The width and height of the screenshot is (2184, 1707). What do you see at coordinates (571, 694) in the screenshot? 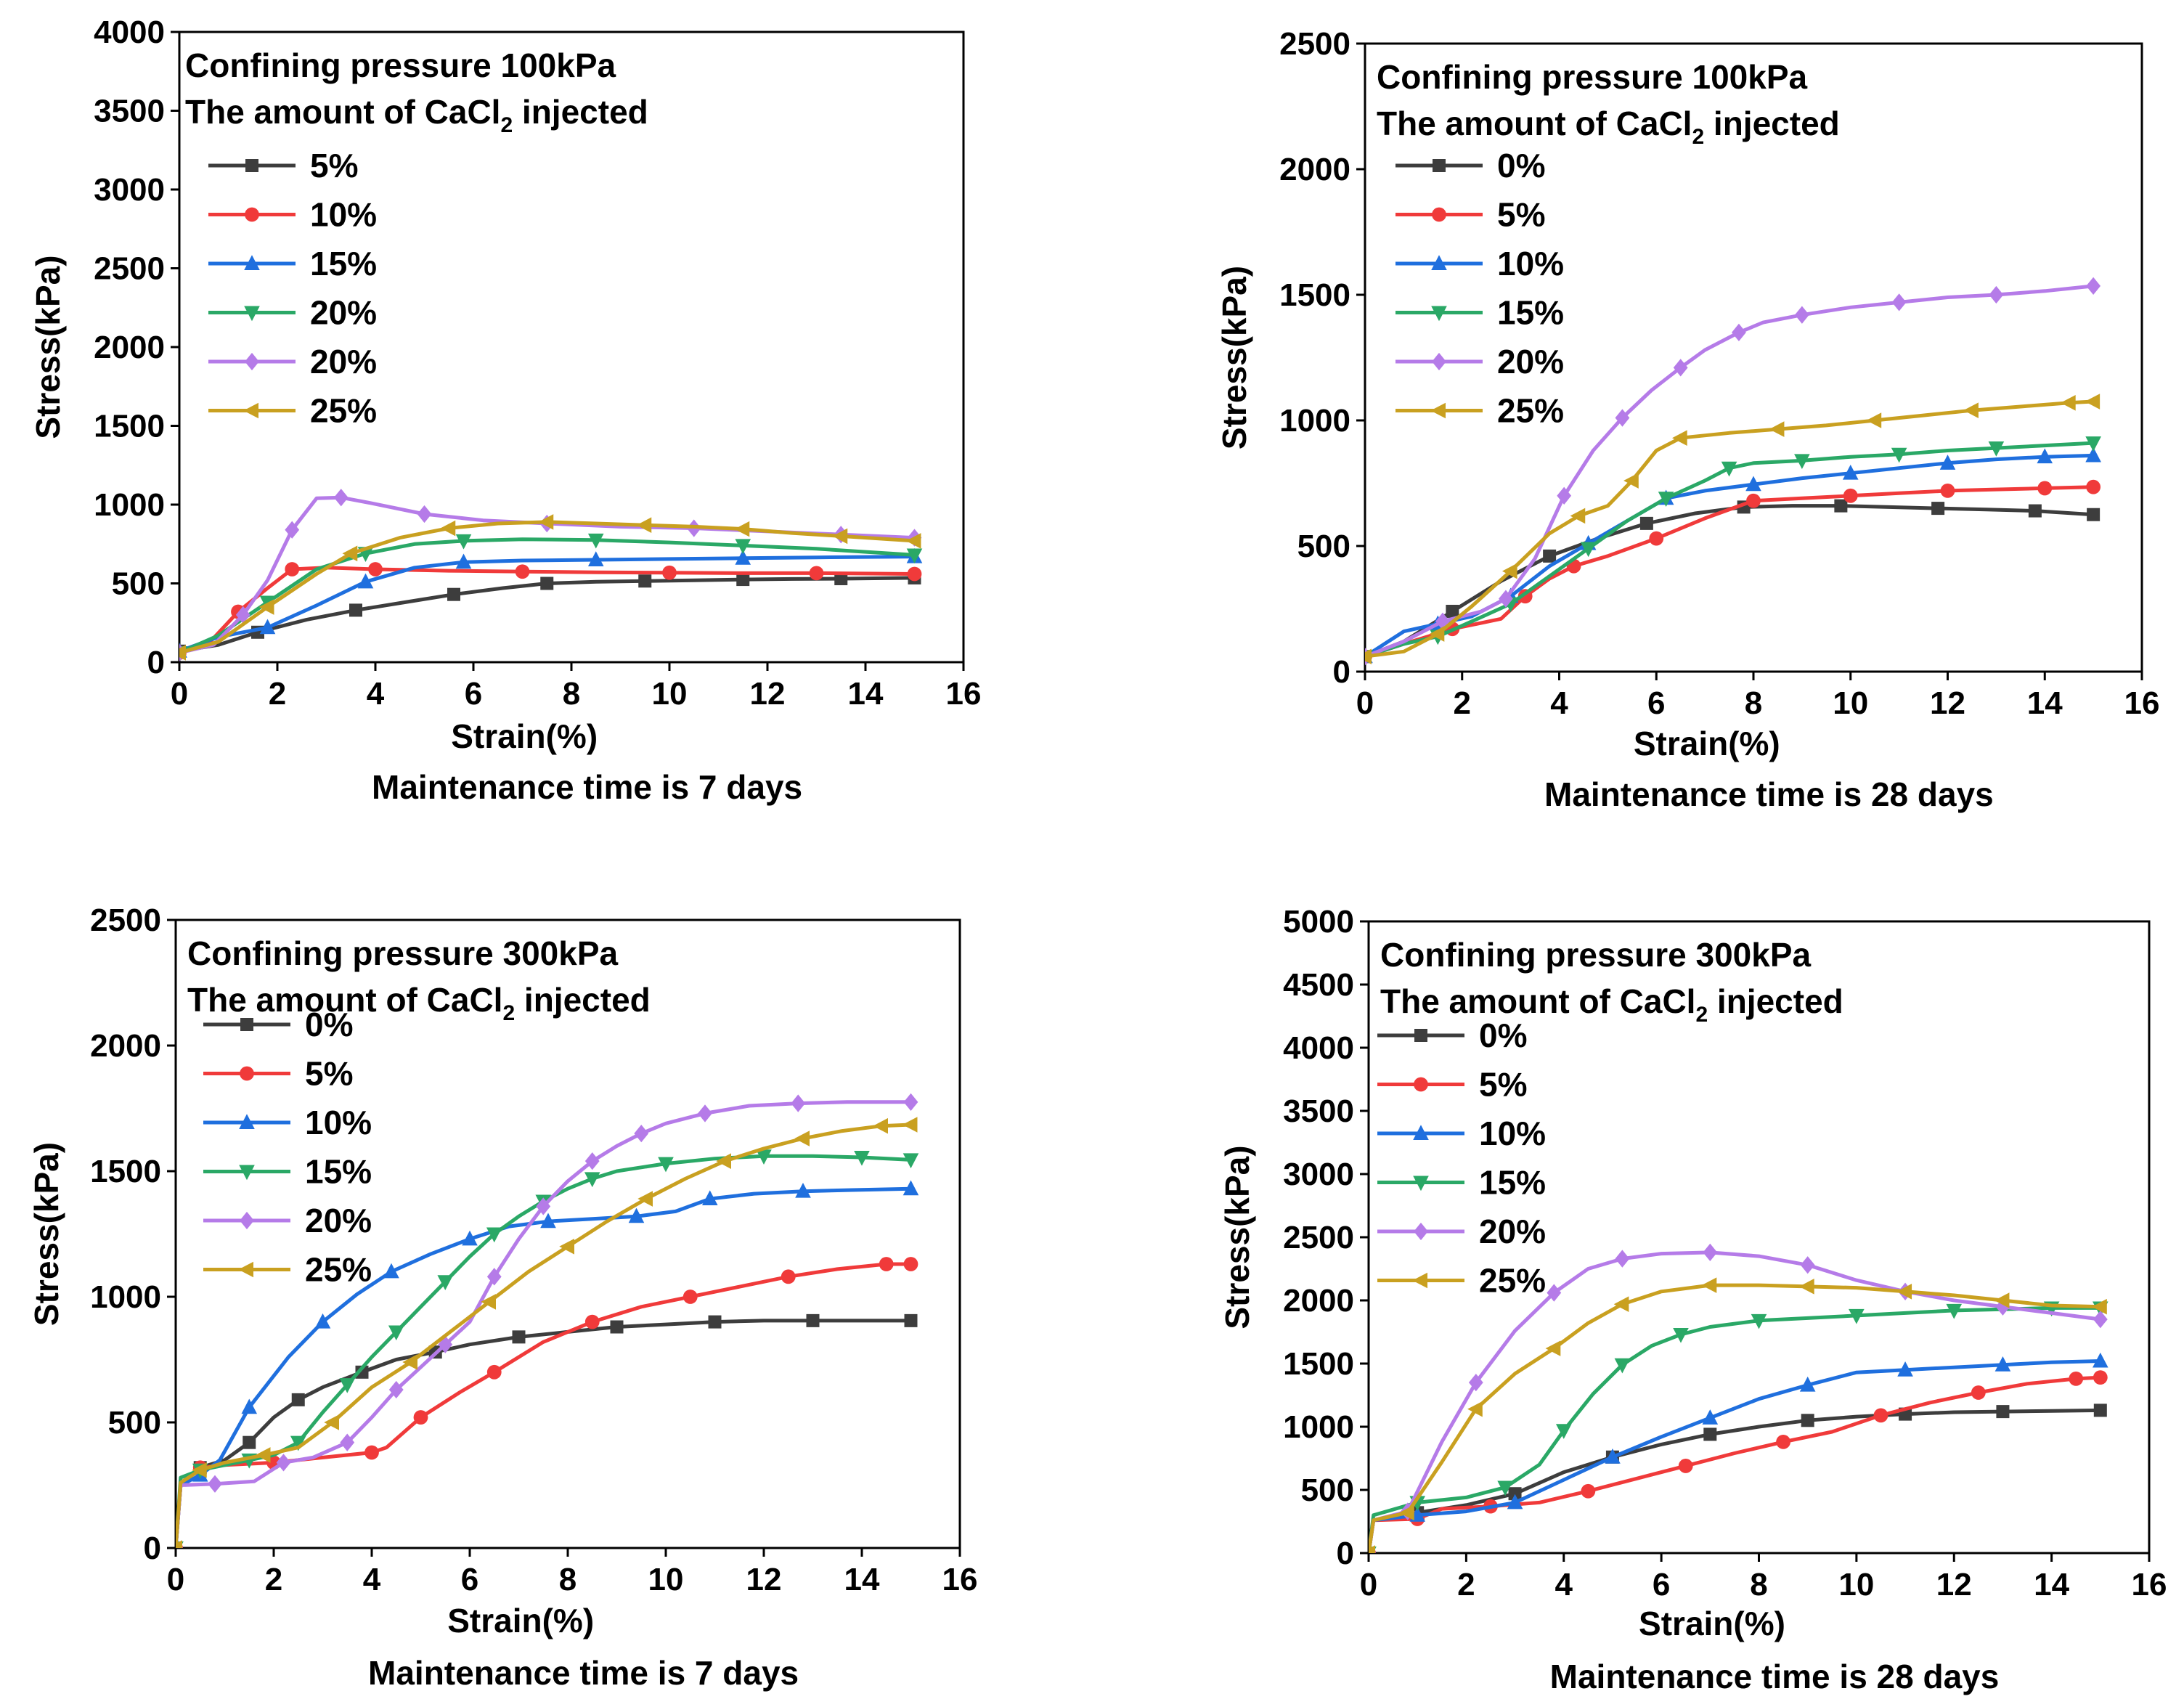
I see `x-tick-label: 8` at bounding box center [571, 694].